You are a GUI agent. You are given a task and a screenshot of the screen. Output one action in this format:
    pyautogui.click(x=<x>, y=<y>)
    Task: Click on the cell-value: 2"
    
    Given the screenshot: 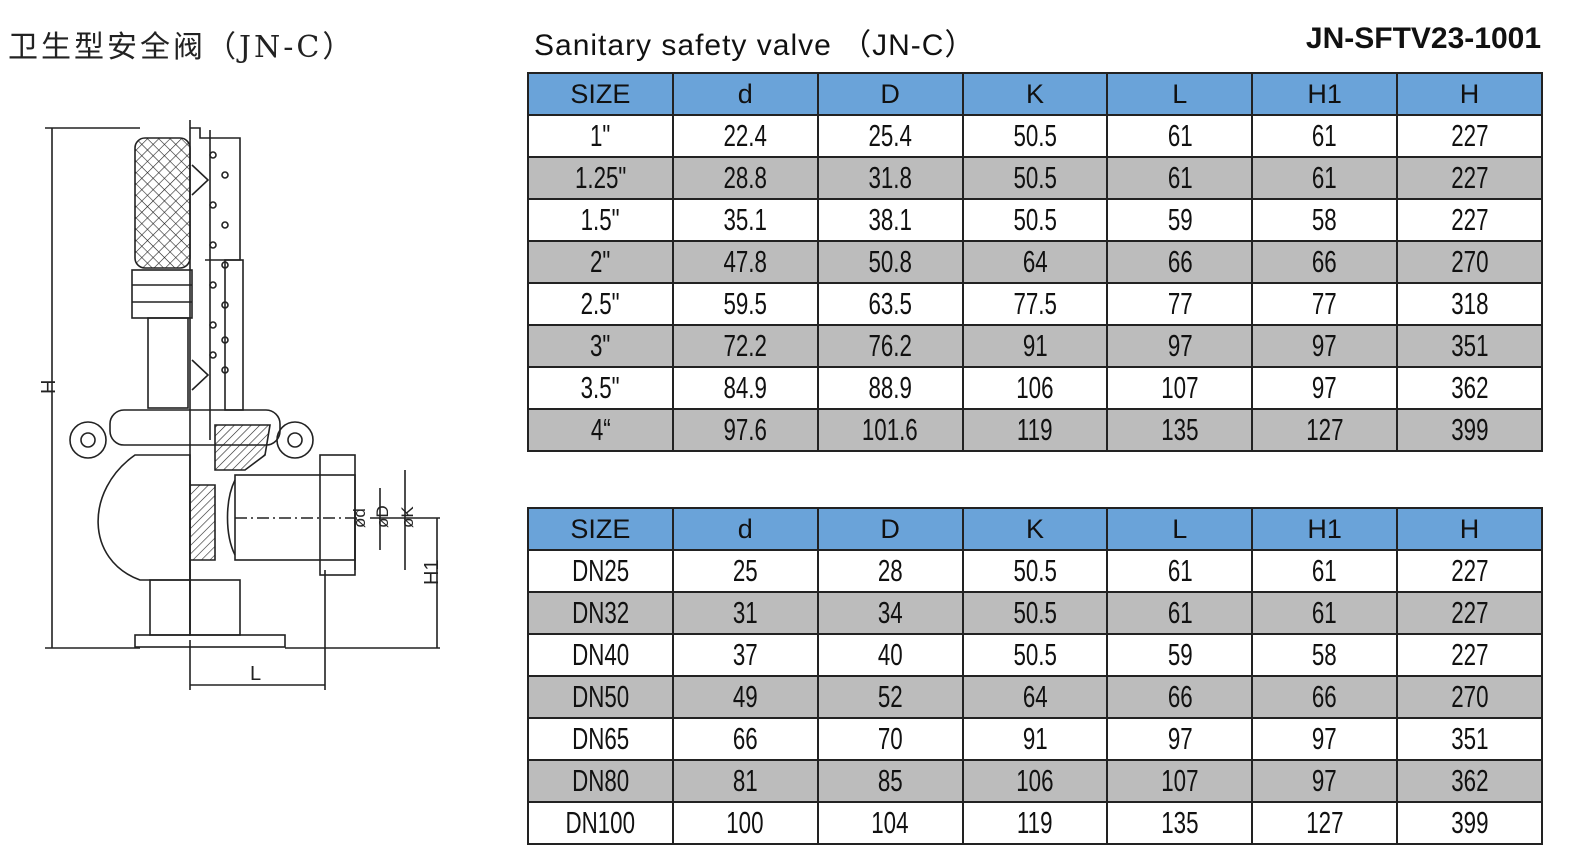 What is the action you would take?
    pyautogui.click(x=600, y=261)
    